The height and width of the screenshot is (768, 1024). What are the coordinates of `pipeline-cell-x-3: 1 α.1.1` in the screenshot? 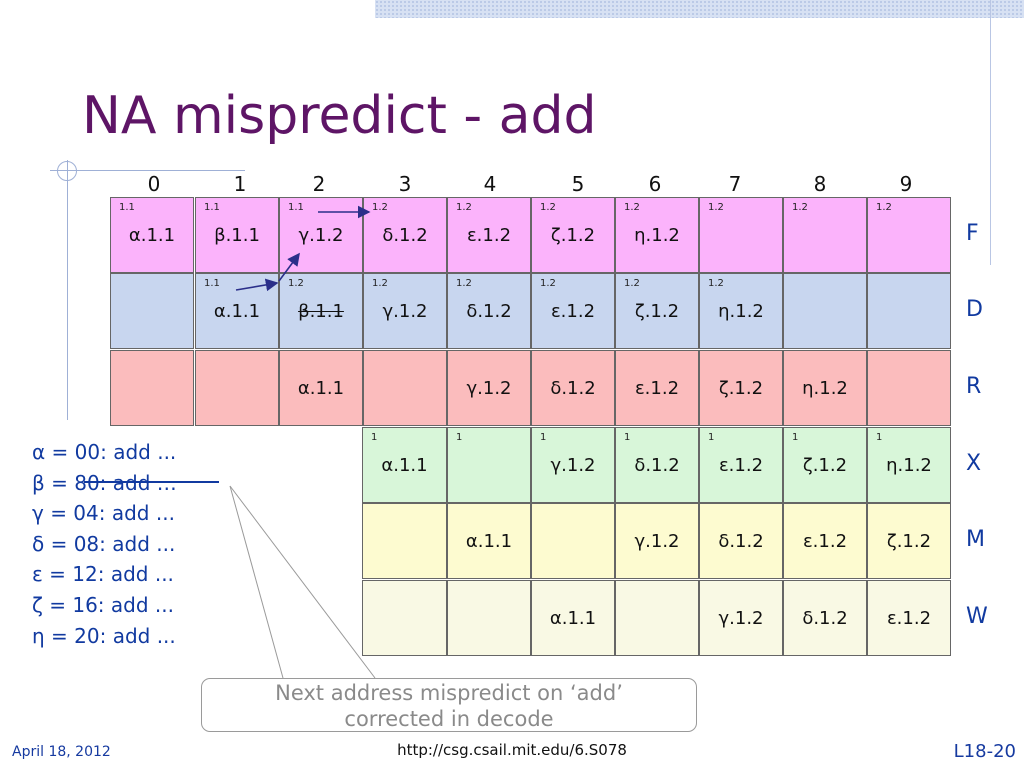 It's located at (404, 465).